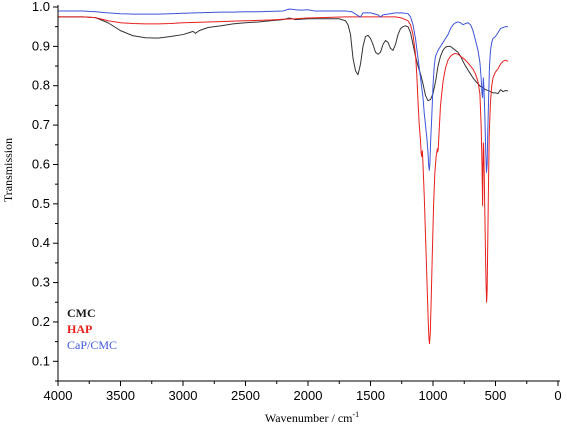 This screenshot has width=567, height=433. I want to click on y-tick-label: 0.1, so click(41, 360).